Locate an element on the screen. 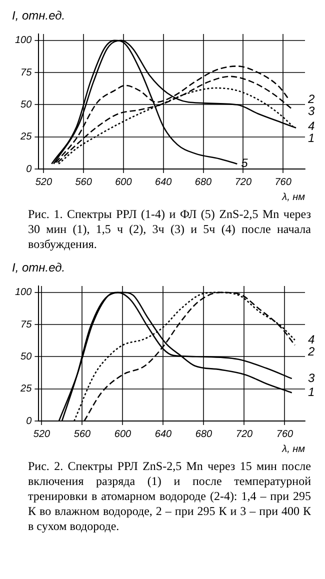  text: Рис. 2. Спектры РРЛ ZnS-2,5 Mn через 15 мин после включения разряда (1) и после температурной тренировки в атомарном водороде (2-4): 1,4 – при 295 К во влажном водороде, 2 – при 295 К и 3 – при 400 К в сухом водороде. is located at coordinates (169, 496).